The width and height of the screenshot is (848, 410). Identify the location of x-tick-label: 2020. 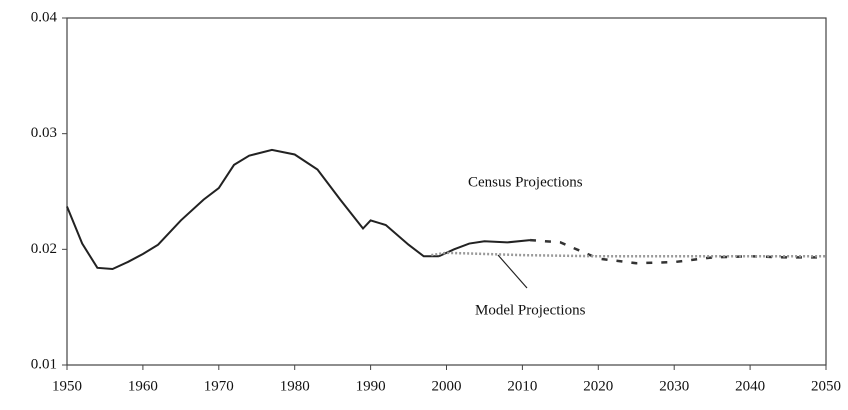
(598, 386).